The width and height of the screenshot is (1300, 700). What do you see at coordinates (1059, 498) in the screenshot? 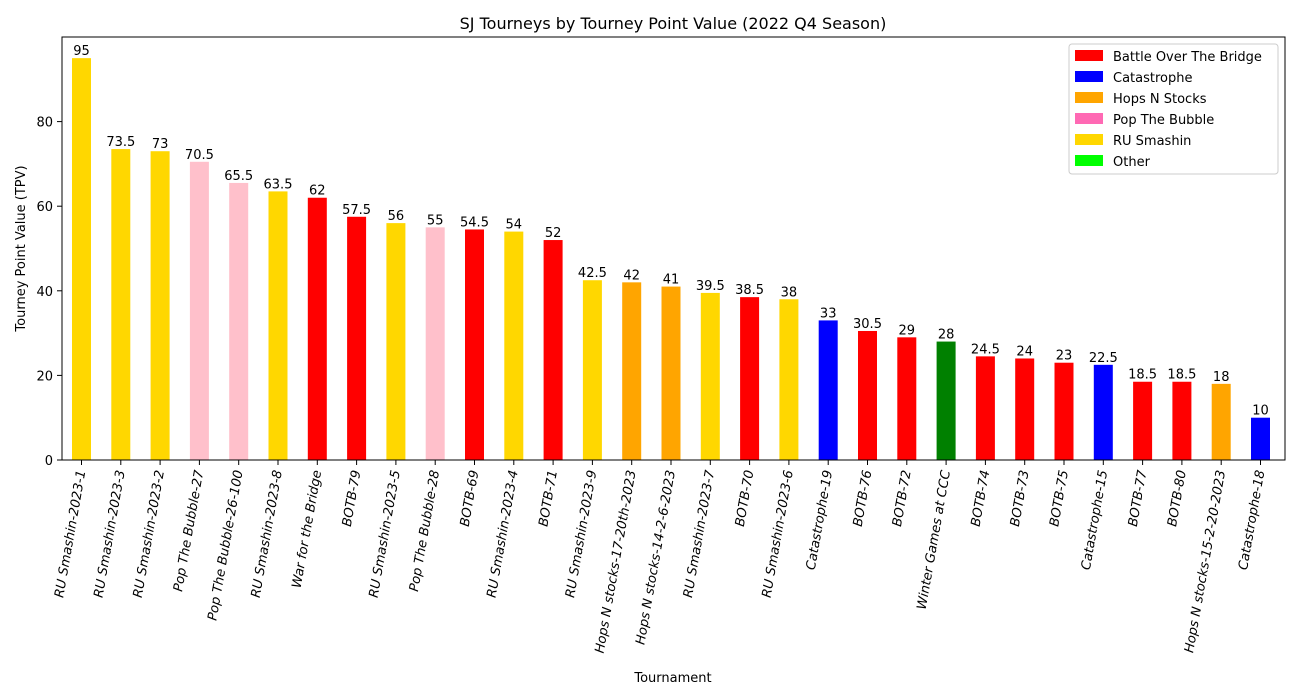
I see `x-tick-label: BOTB-75` at bounding box center [1059, 498].